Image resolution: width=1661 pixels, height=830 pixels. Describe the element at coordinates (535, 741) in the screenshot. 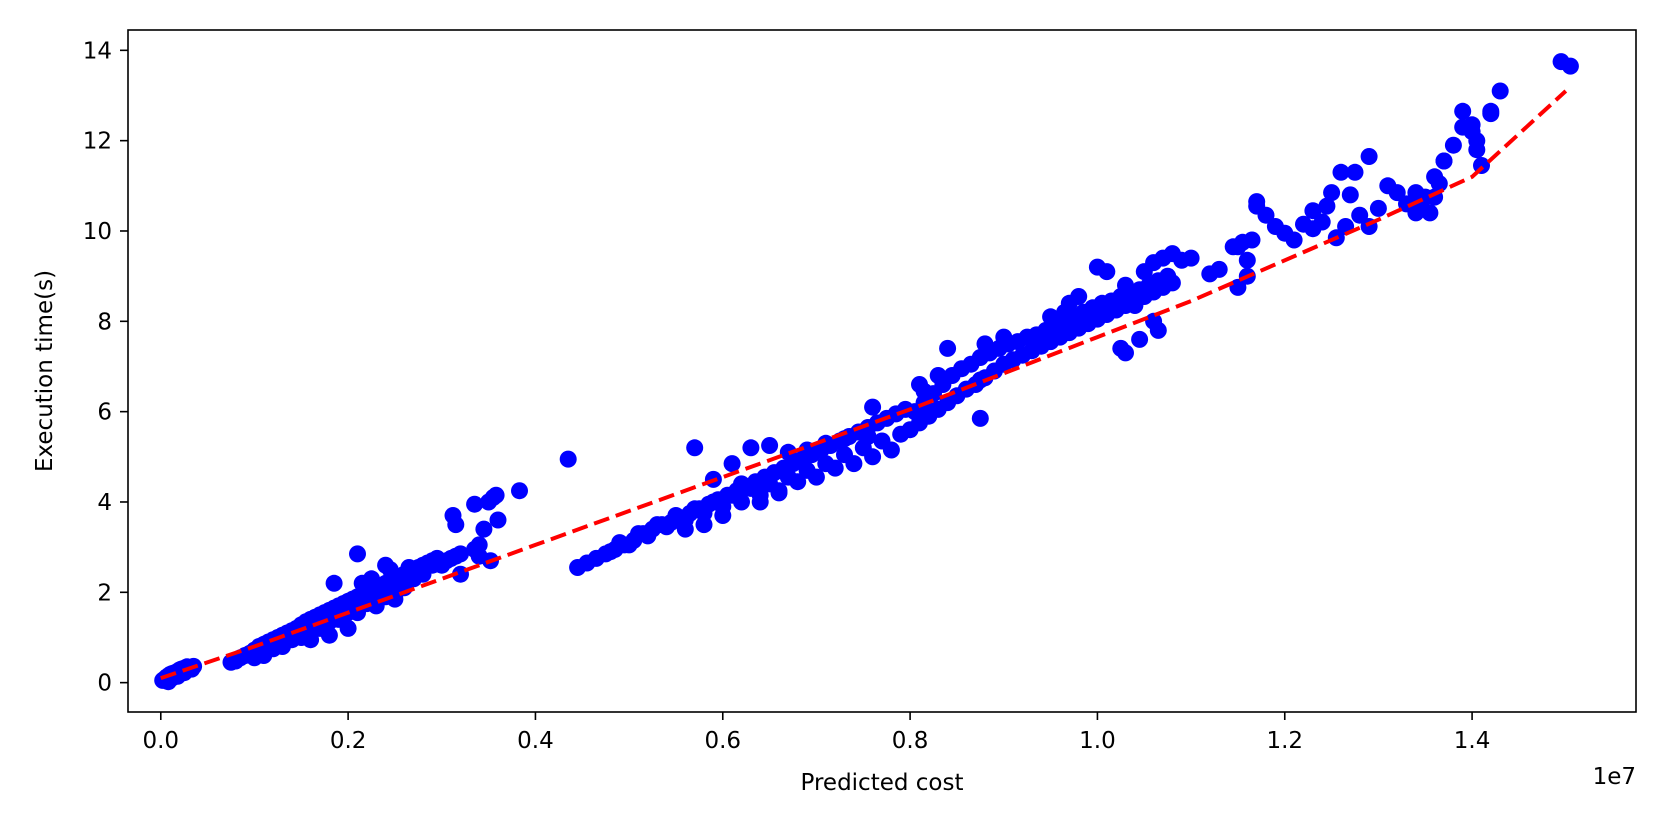

I see `x-tick-label: 0.4` at that location.